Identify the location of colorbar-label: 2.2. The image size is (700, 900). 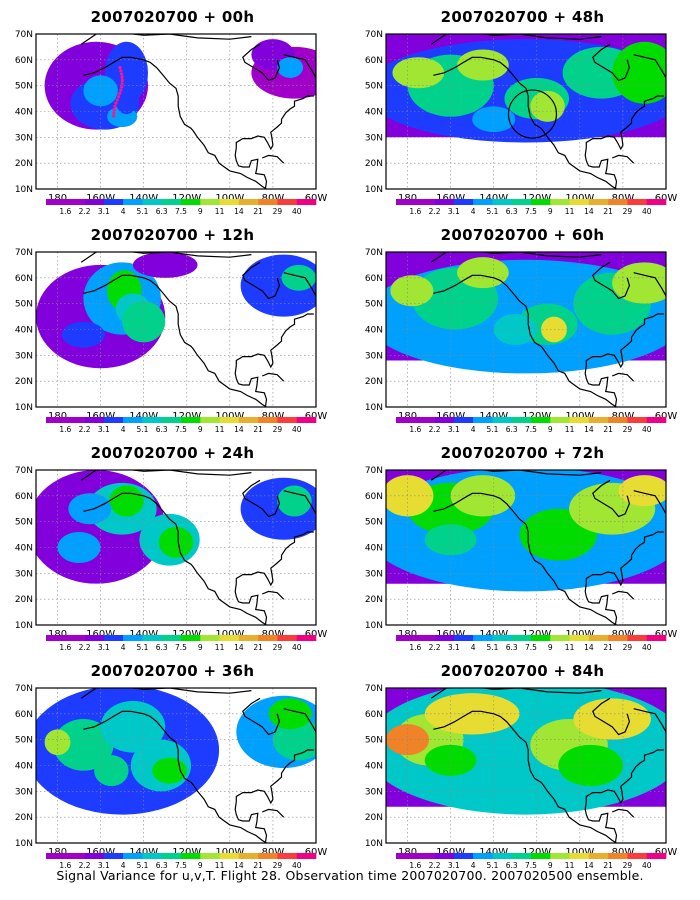
(85, 865).